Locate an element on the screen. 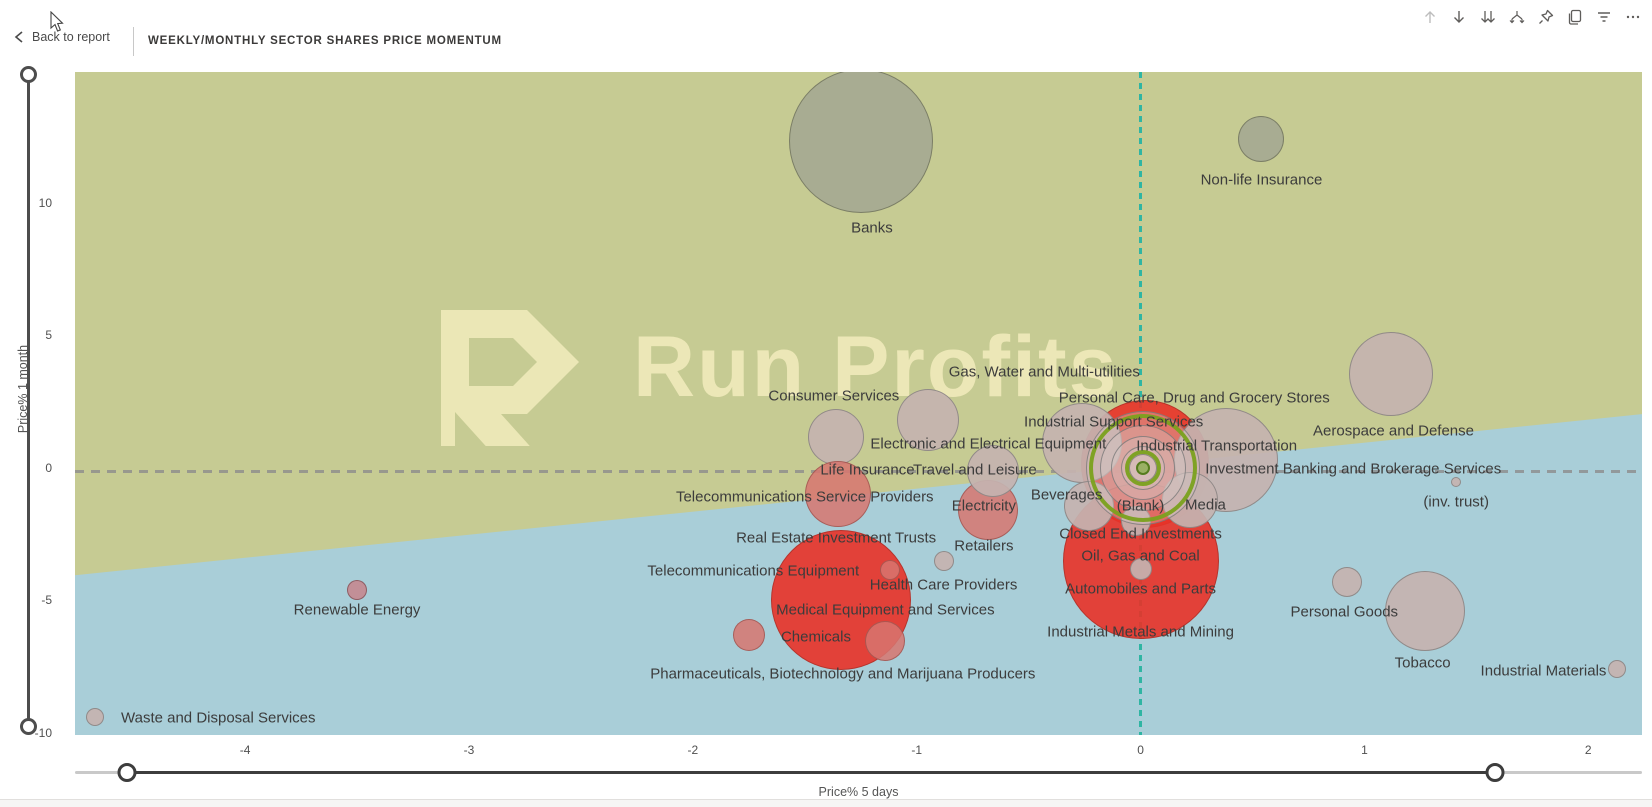 This screenshot has height=807, width=1652. back-to-report-button: Back to report is located at coordinates (62, 37).